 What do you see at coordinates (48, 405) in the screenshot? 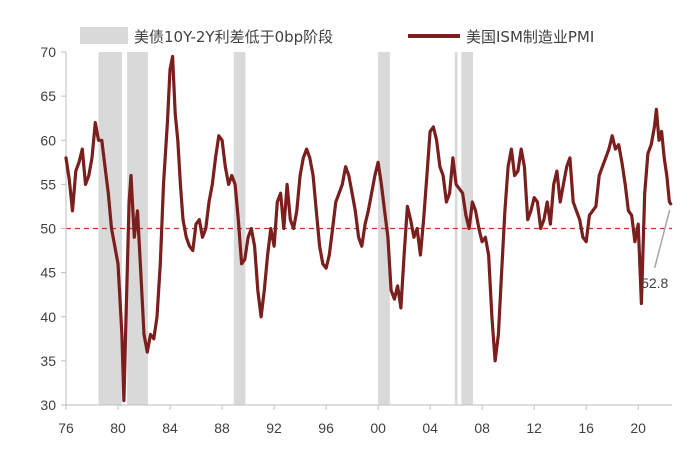
I see `y-tick-label-30: 30` at bounding box center [48, 405].